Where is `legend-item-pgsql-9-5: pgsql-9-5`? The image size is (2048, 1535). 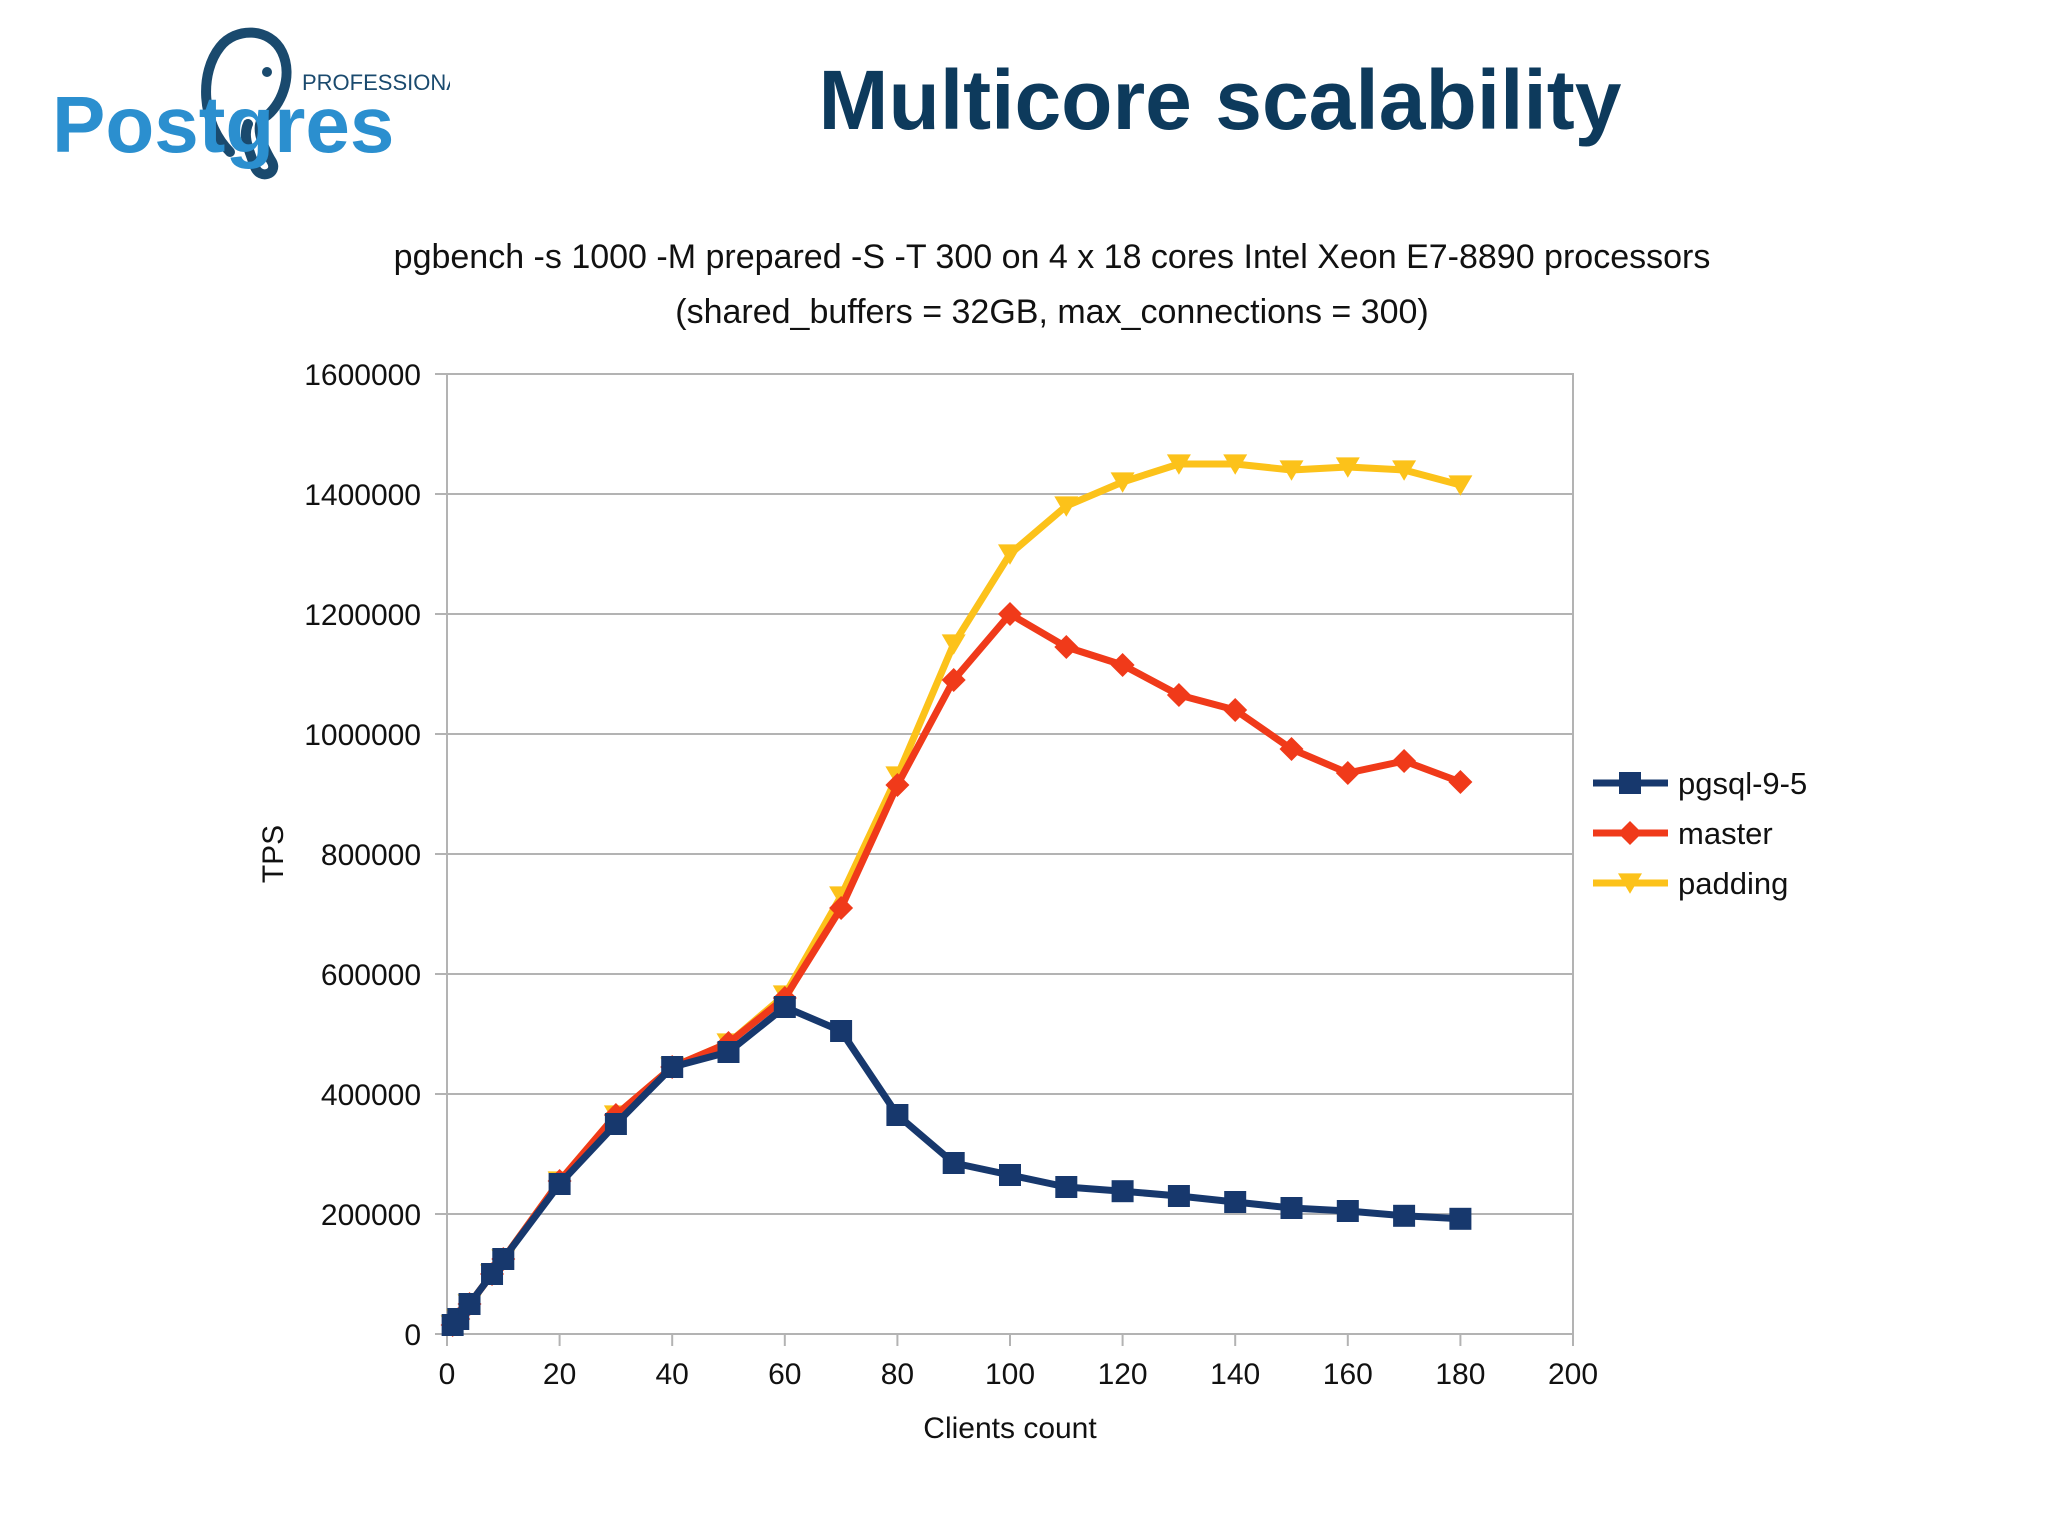
legend-item-pgsql-9-5: pgsql-9-5 is located at coordinates (1700, 783).